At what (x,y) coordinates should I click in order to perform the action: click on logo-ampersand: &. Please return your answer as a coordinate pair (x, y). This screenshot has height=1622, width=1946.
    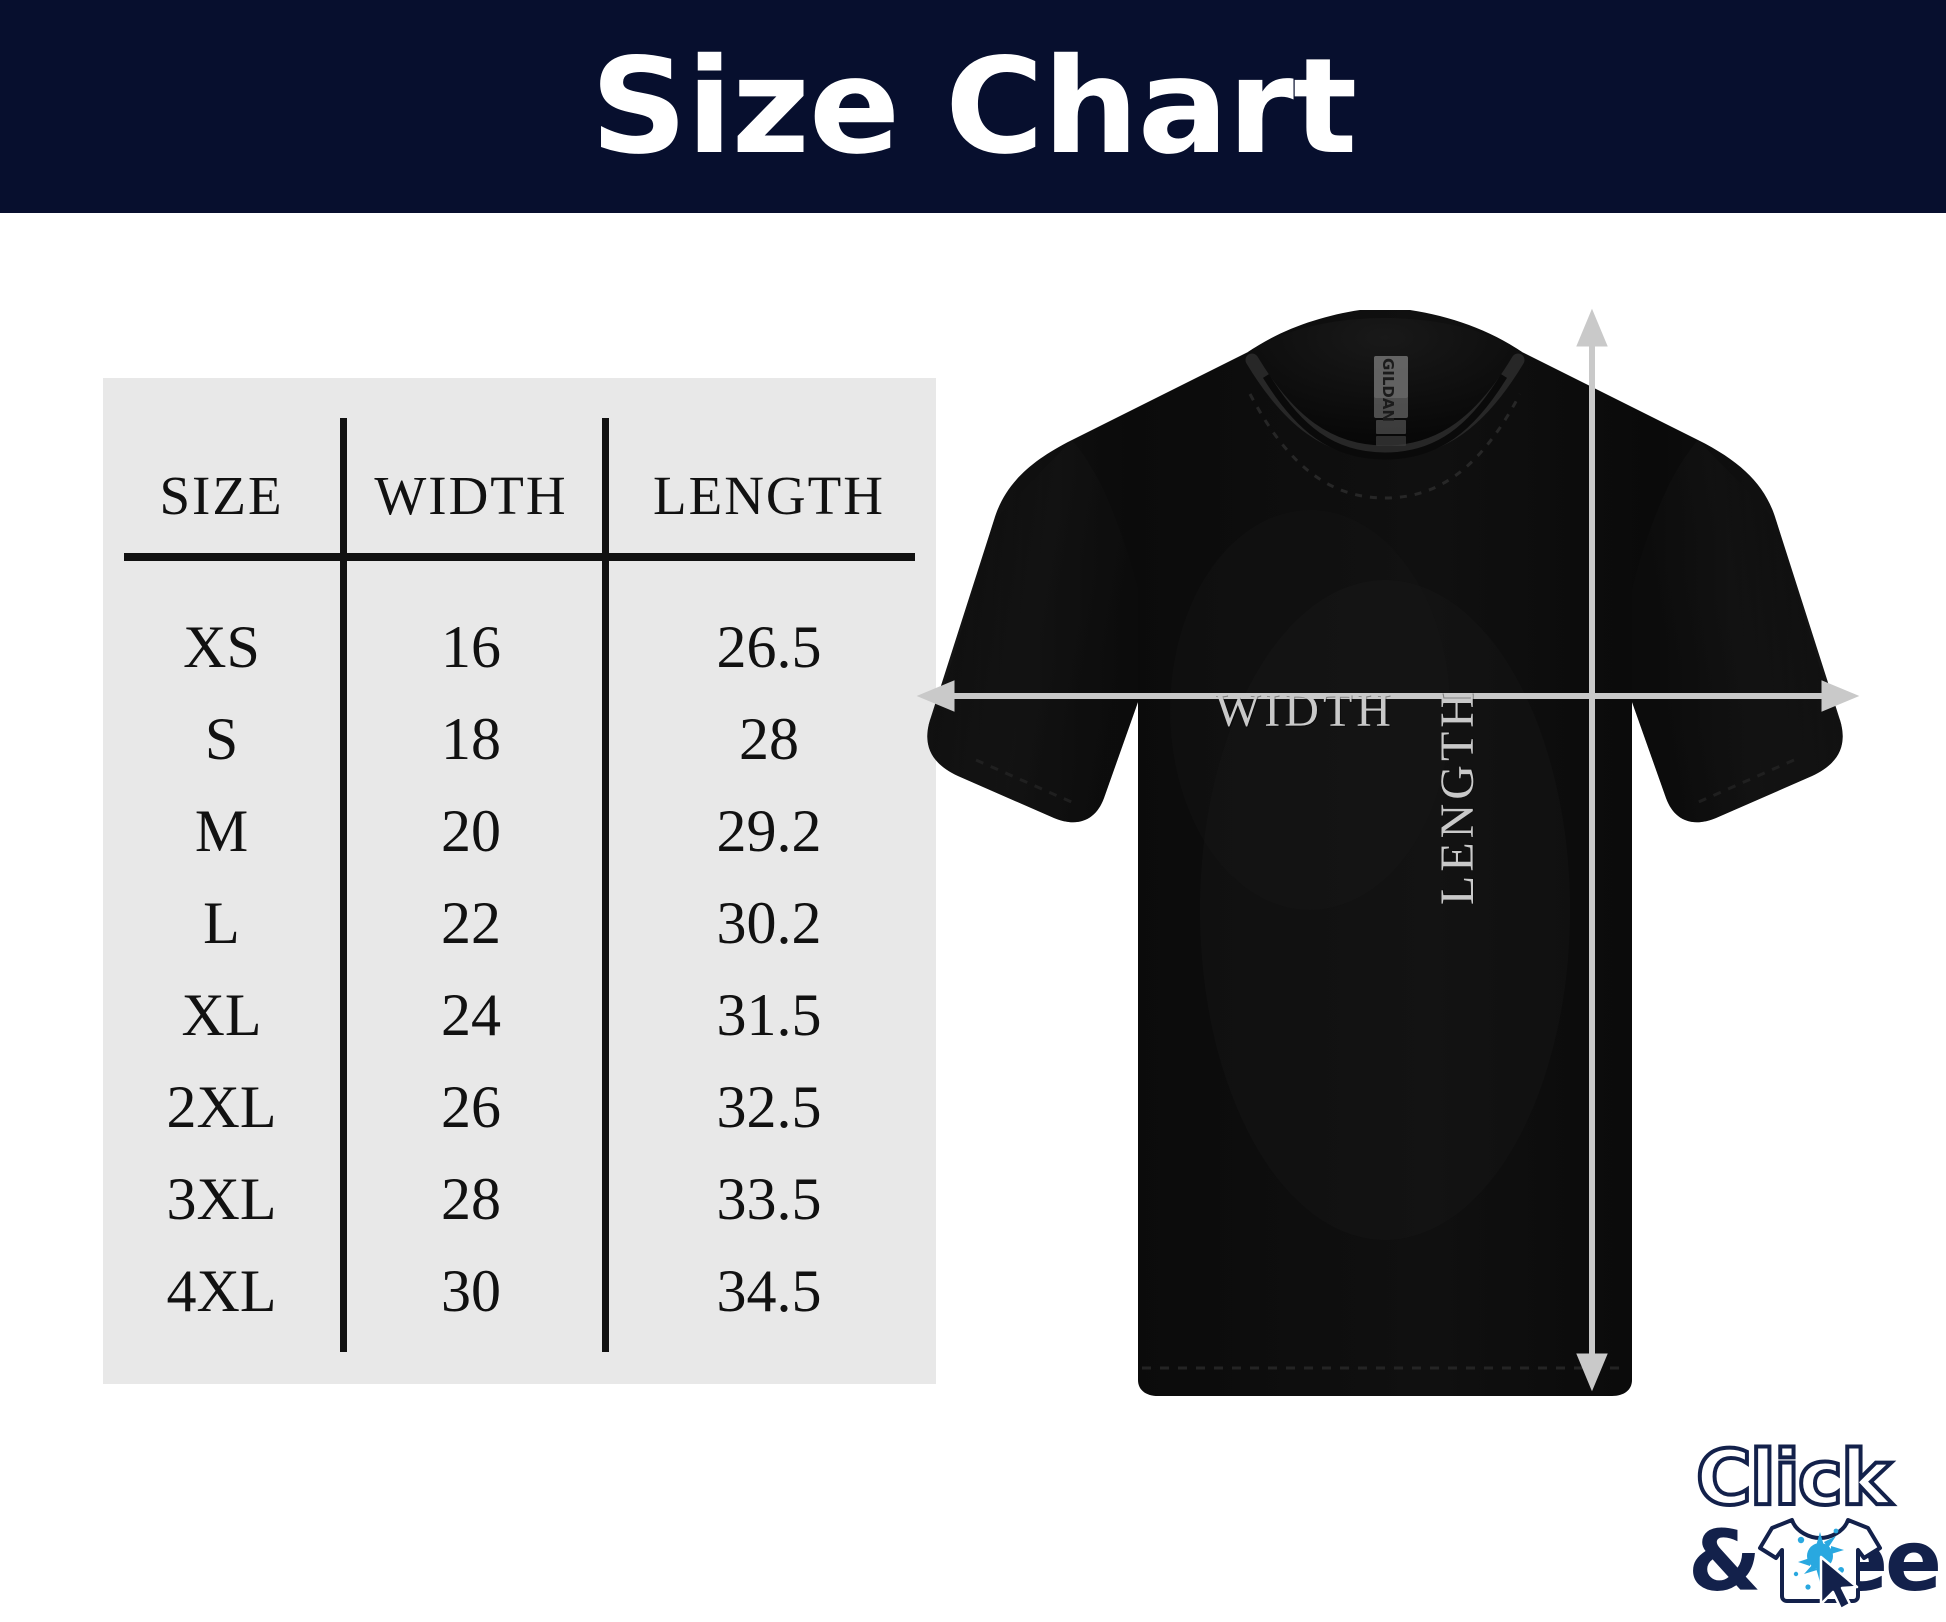
    Looking at the image, I should click on (1724, 1561).